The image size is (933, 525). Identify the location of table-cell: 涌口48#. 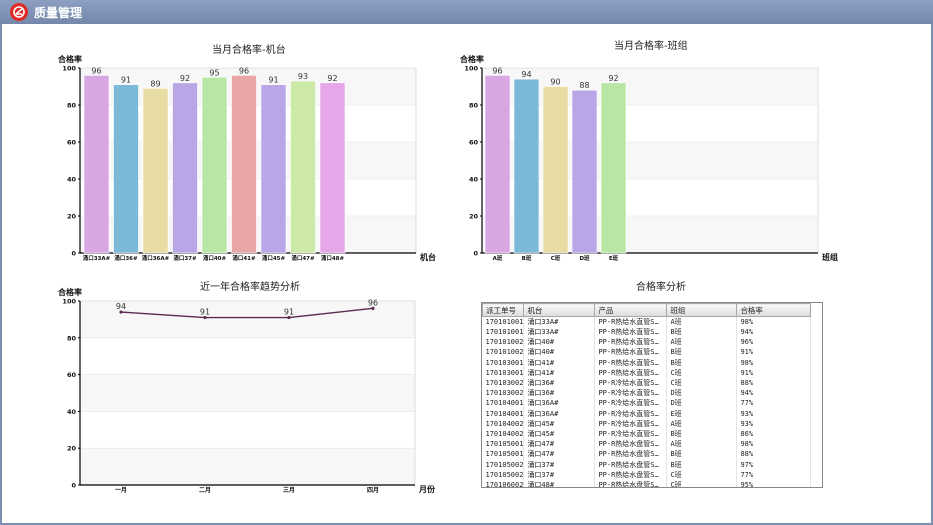
(559, 483).